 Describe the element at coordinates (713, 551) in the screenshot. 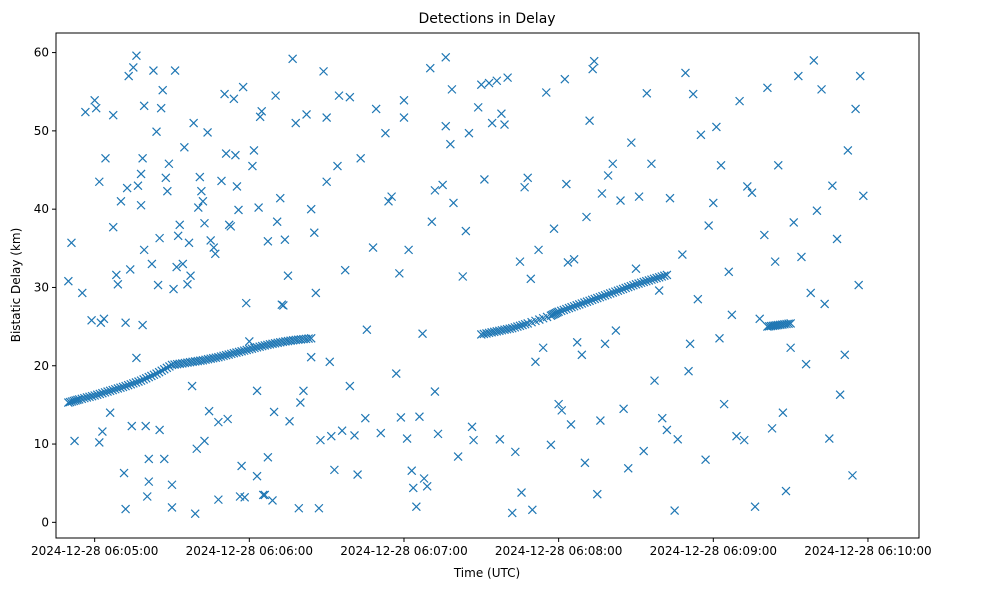

I see `x-tick-label: 2024-12-28 06:09:00` at that location.